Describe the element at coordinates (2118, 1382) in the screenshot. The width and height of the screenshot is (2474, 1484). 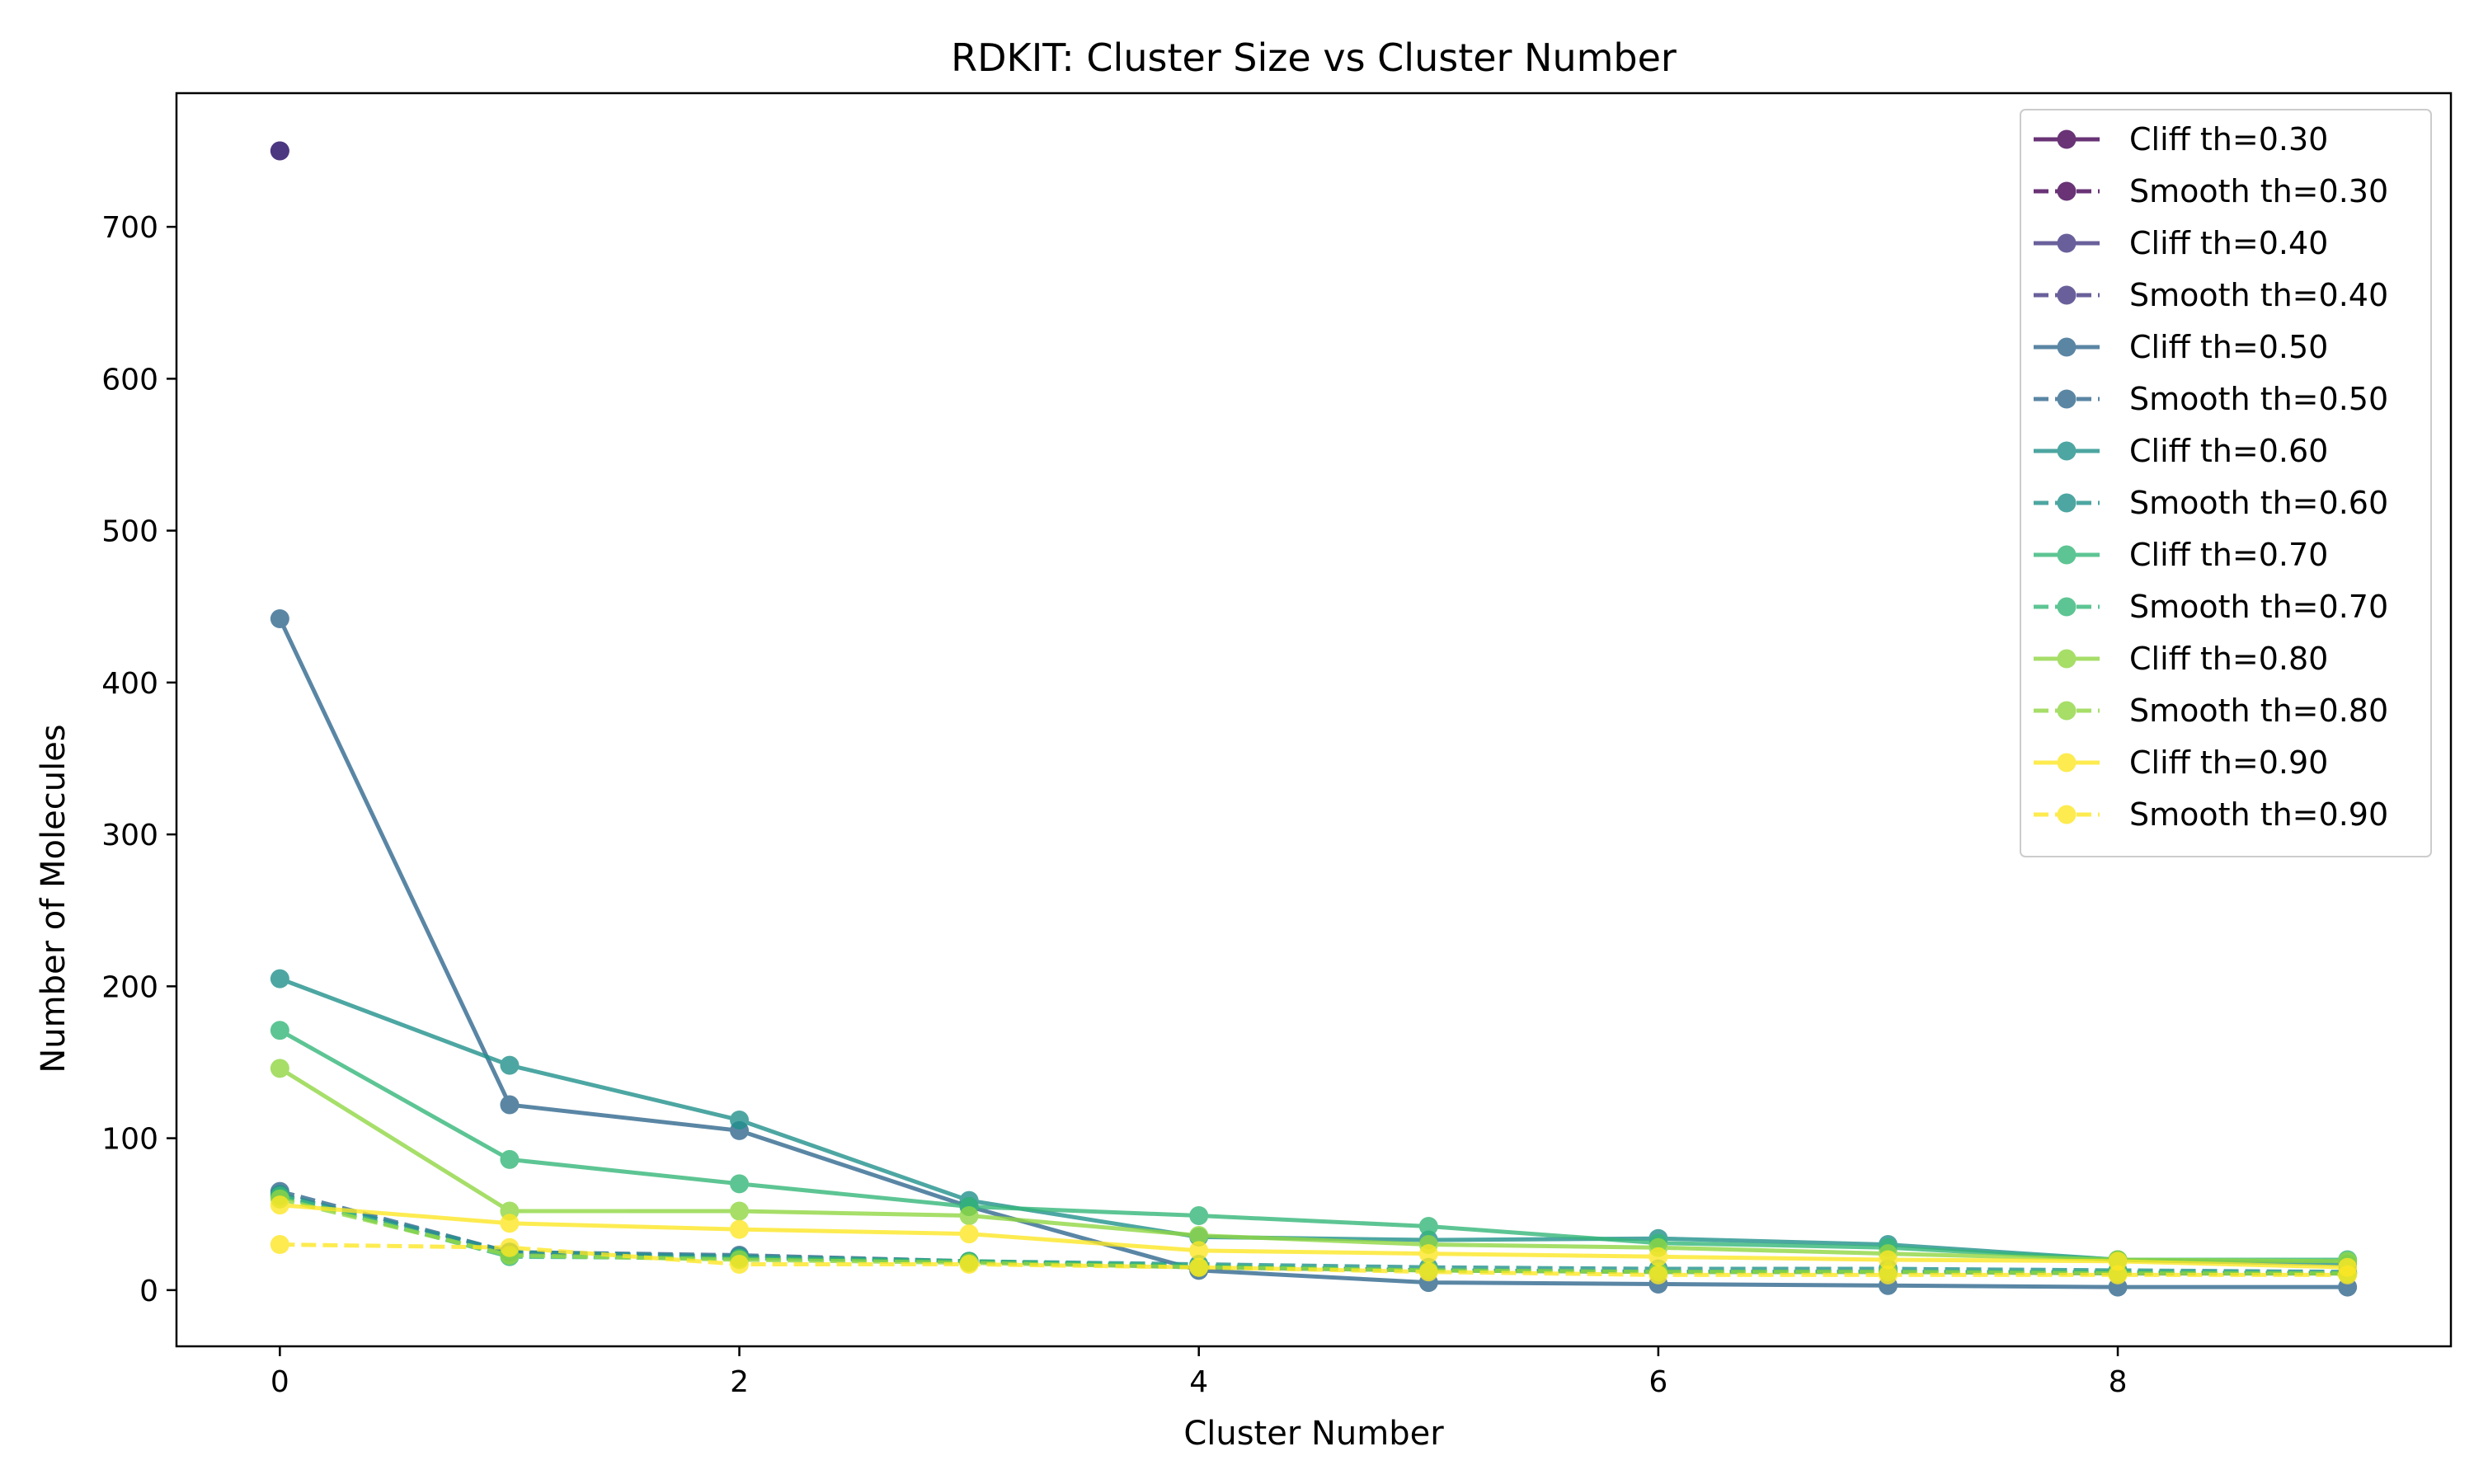
I see `x-tick-label: 8` at that location.